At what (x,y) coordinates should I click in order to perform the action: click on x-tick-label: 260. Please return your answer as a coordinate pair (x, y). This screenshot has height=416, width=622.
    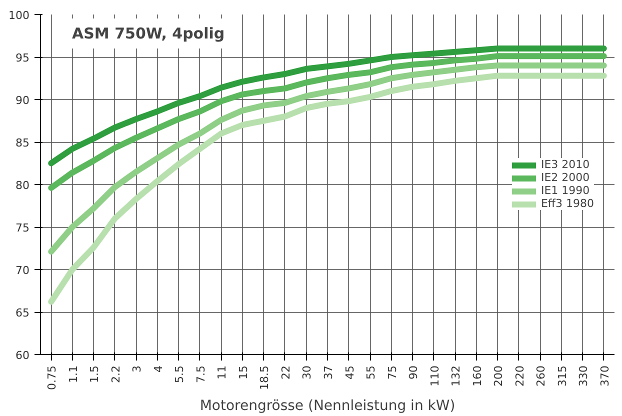
    Looking at the image, I should click on (541, 375).